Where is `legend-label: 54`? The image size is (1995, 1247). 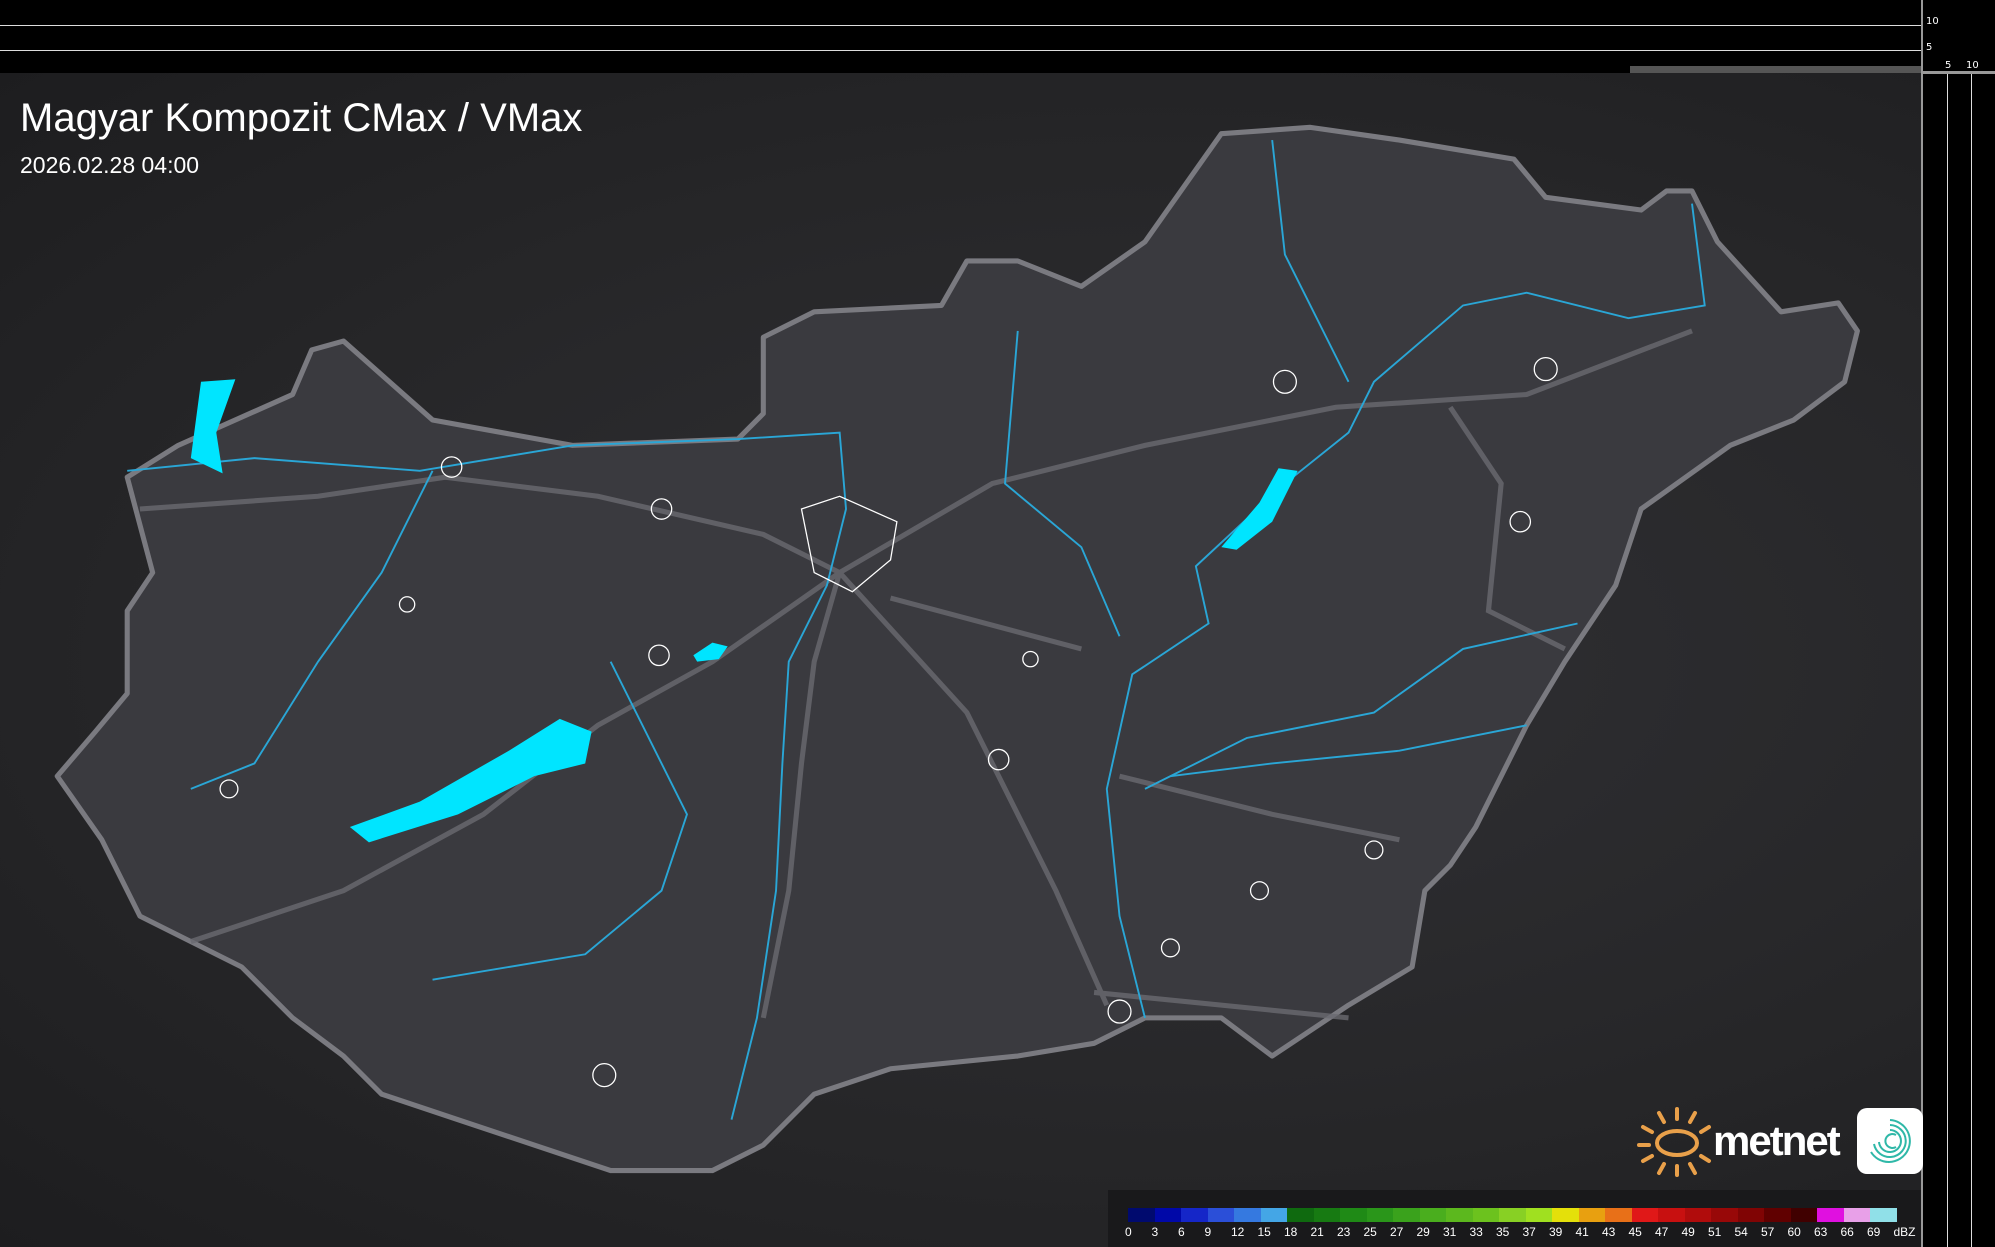 legend-label: 54 is located at coordinates (1741, 1232).